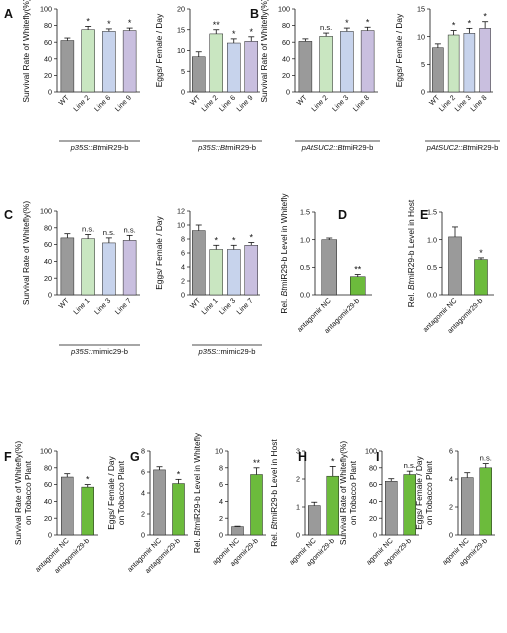  Describe the element at coordinates (123, 306) in the screenshot. I see `x-tick-label: Line 7` at that location.